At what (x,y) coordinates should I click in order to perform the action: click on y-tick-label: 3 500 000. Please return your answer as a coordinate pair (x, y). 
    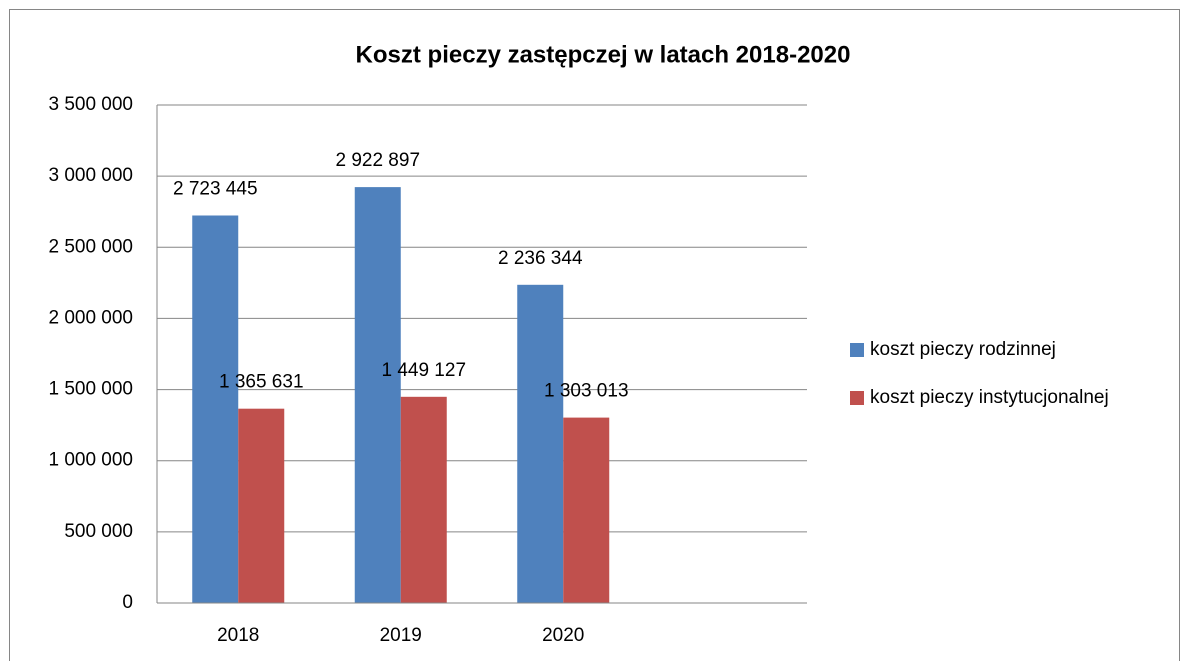
    Looking at the image, I should click on (90, 104).